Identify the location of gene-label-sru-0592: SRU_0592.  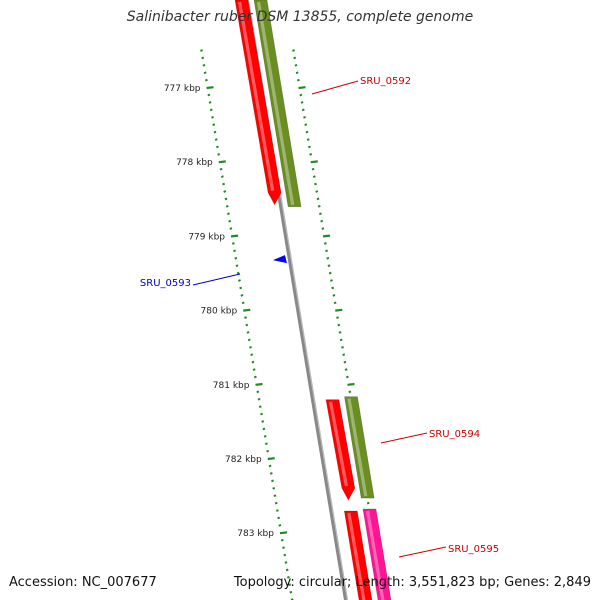
(385, 81).